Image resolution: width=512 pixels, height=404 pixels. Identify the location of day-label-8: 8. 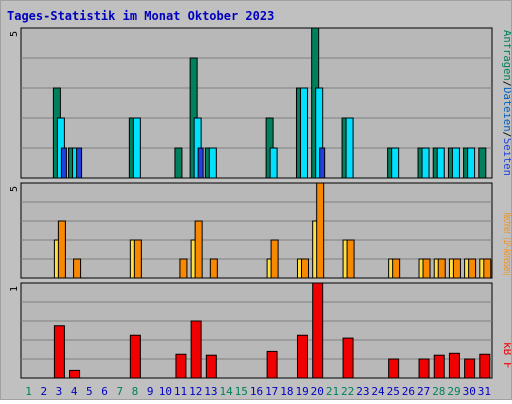
(135, 391).